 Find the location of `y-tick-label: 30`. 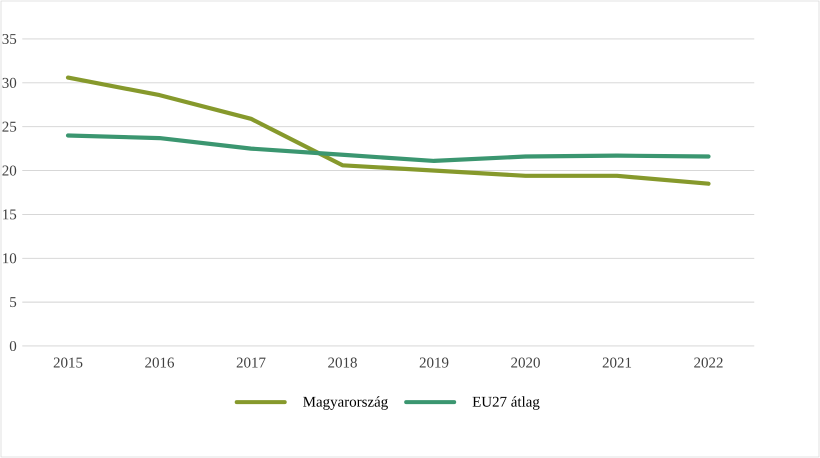

y-tick-label: 30 is located at coordinates (9, 83).